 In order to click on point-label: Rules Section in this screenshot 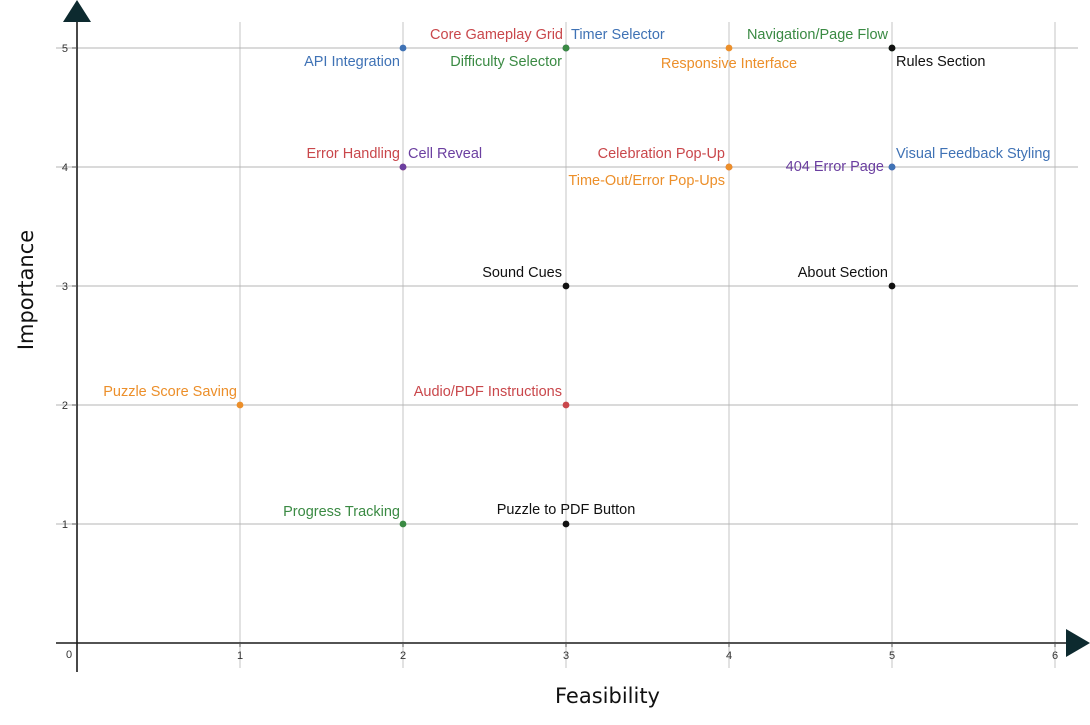, I will do `click(940, 62)`.